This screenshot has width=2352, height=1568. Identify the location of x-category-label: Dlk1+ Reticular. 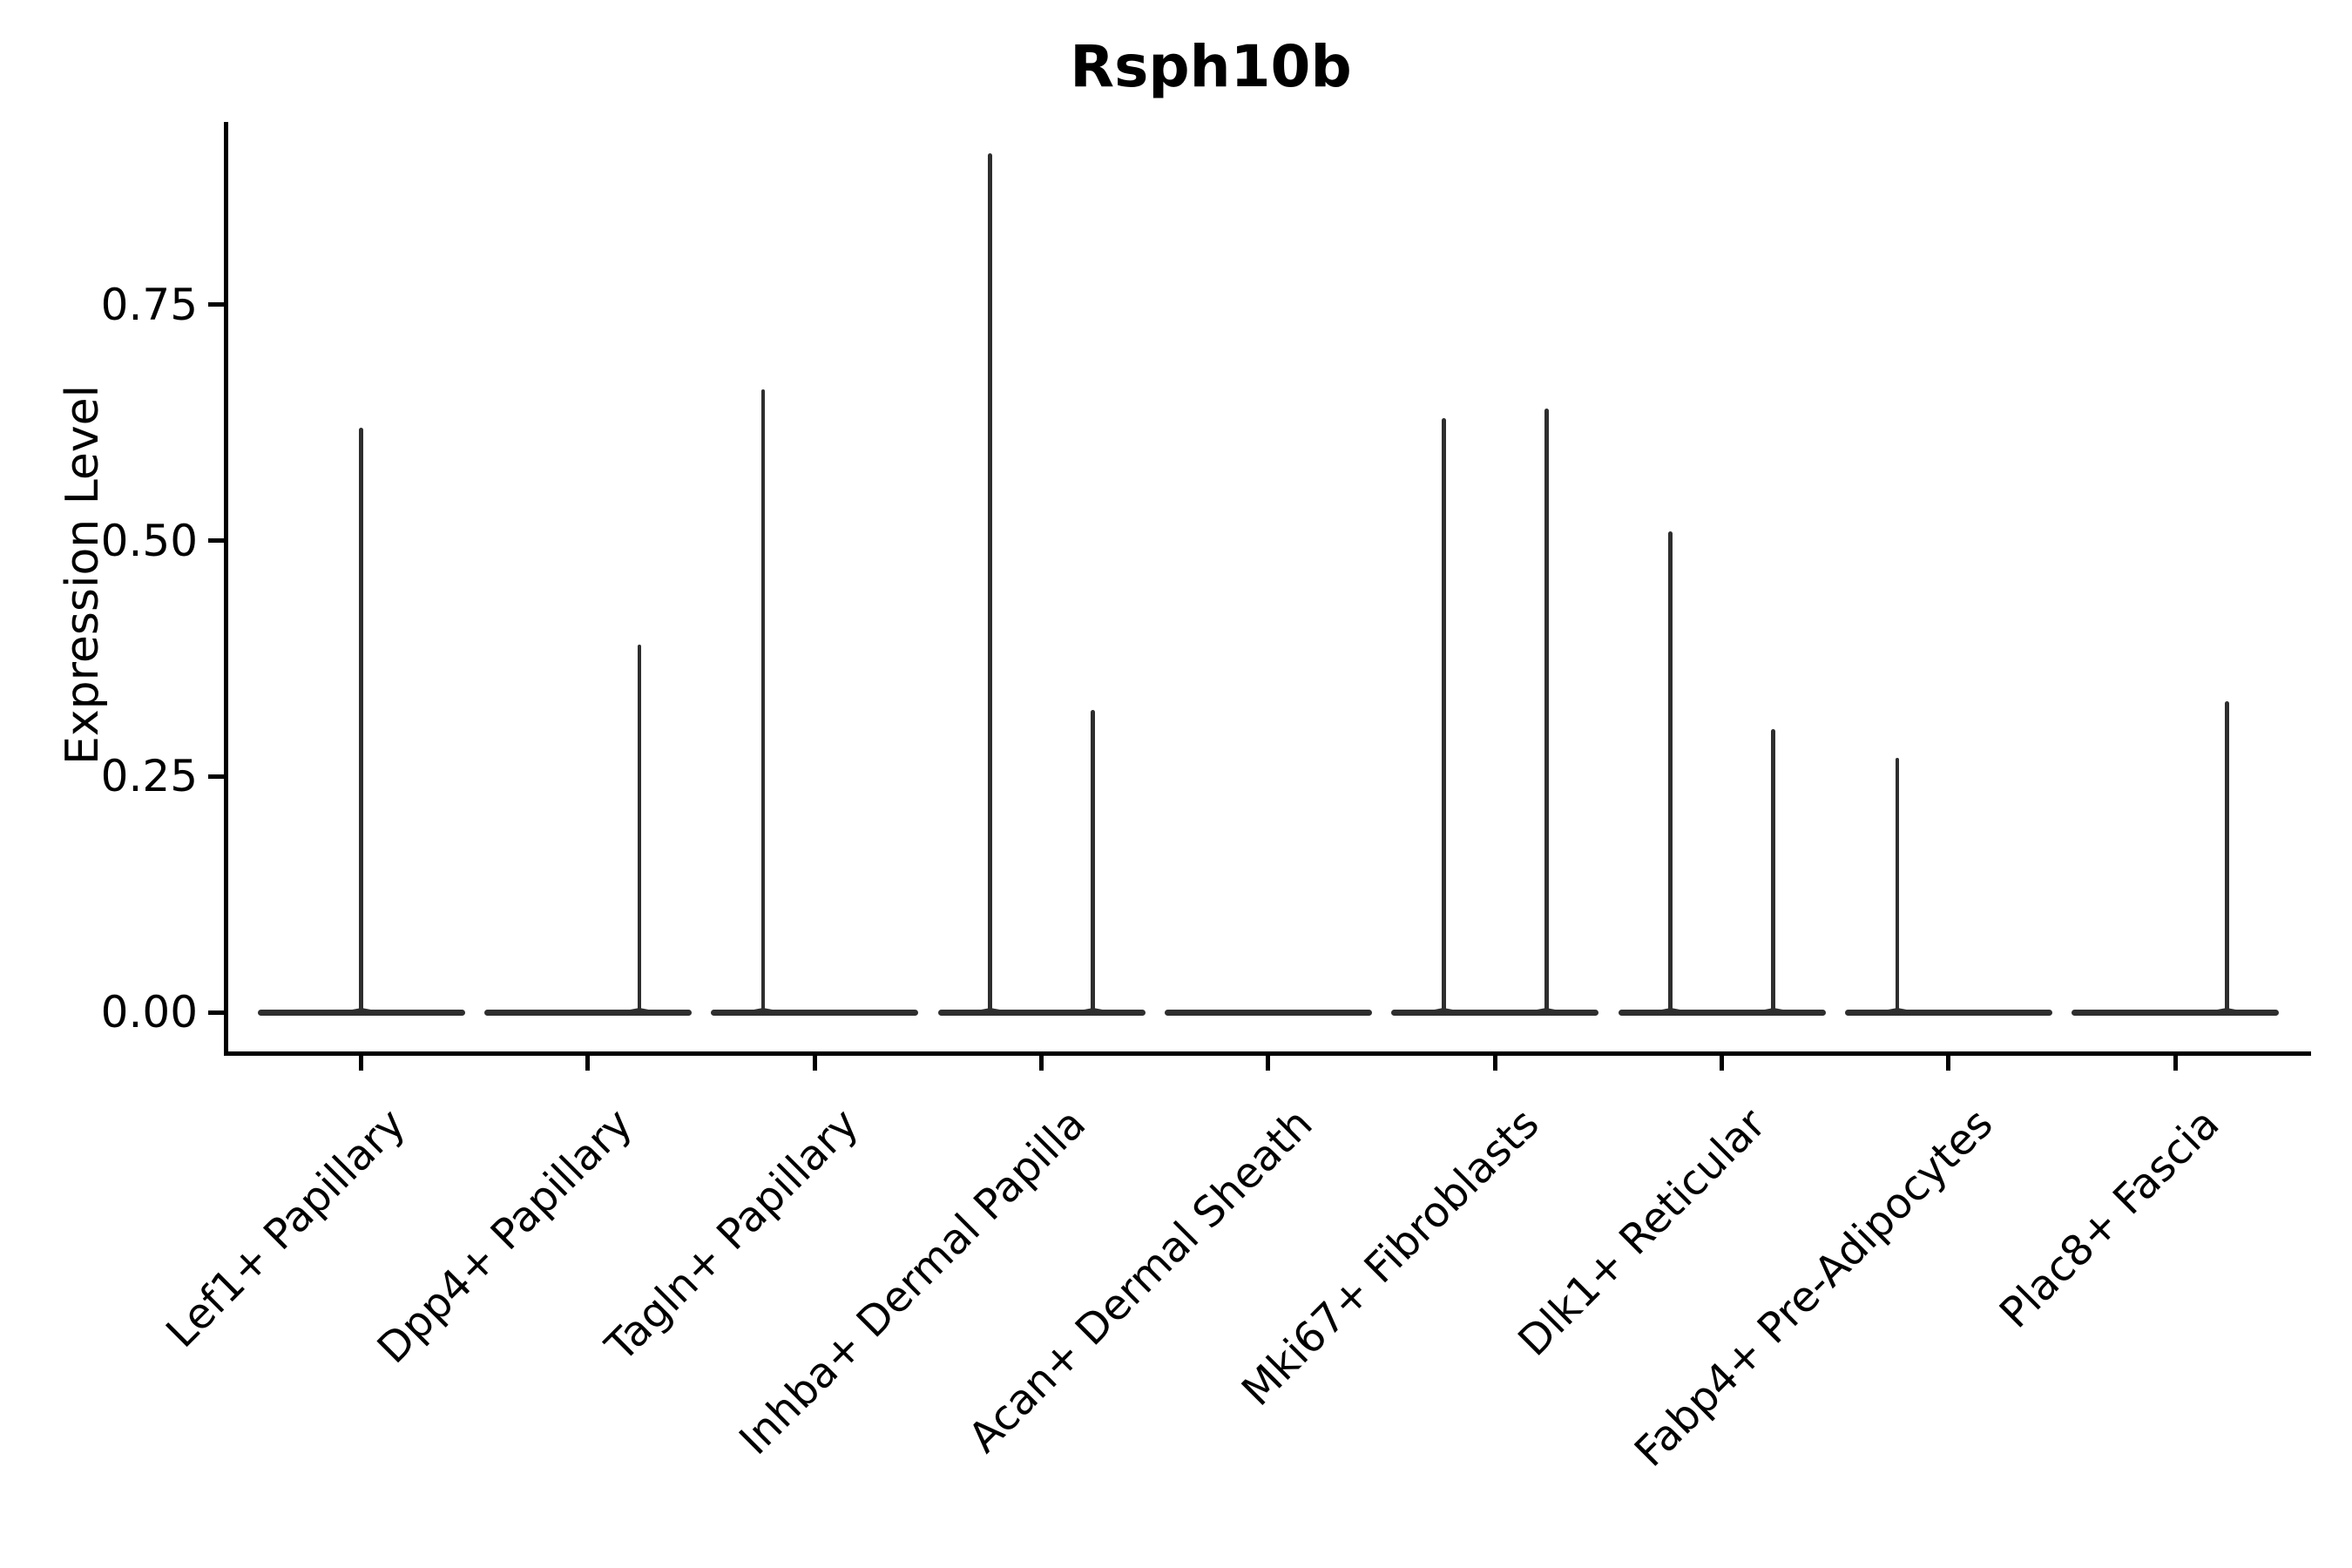
(1643, 1232).